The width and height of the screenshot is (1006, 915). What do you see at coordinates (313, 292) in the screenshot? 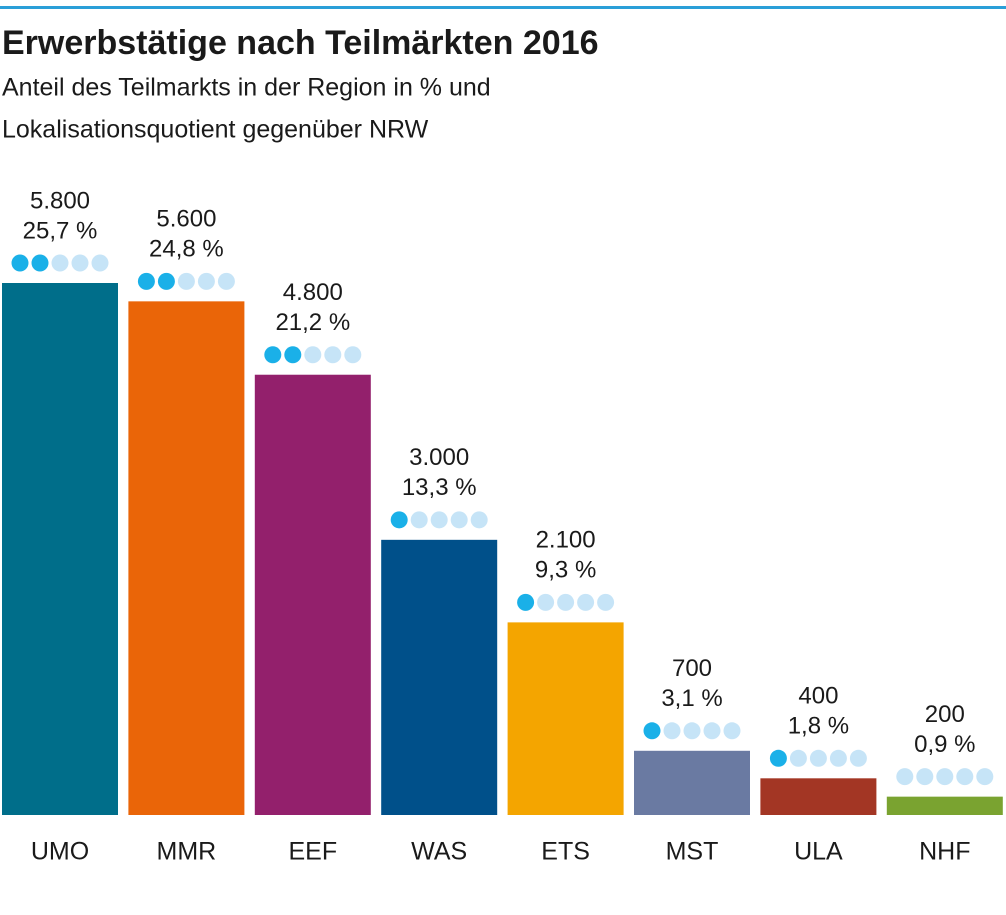
I see `value-label: 4.800` at bounding box center [313, 292].